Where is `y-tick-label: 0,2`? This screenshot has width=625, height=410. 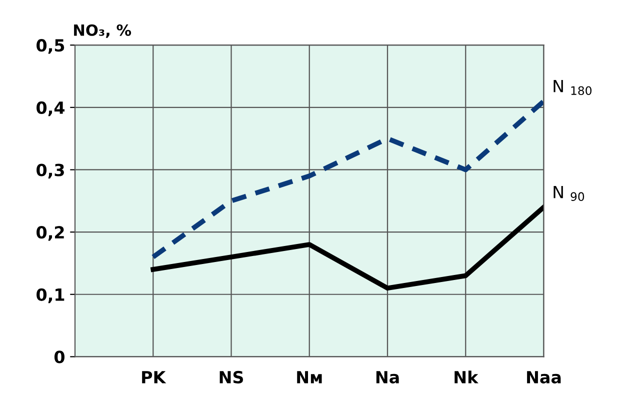 y-tick-label: 0,2 is located at coordinates (50, 233).